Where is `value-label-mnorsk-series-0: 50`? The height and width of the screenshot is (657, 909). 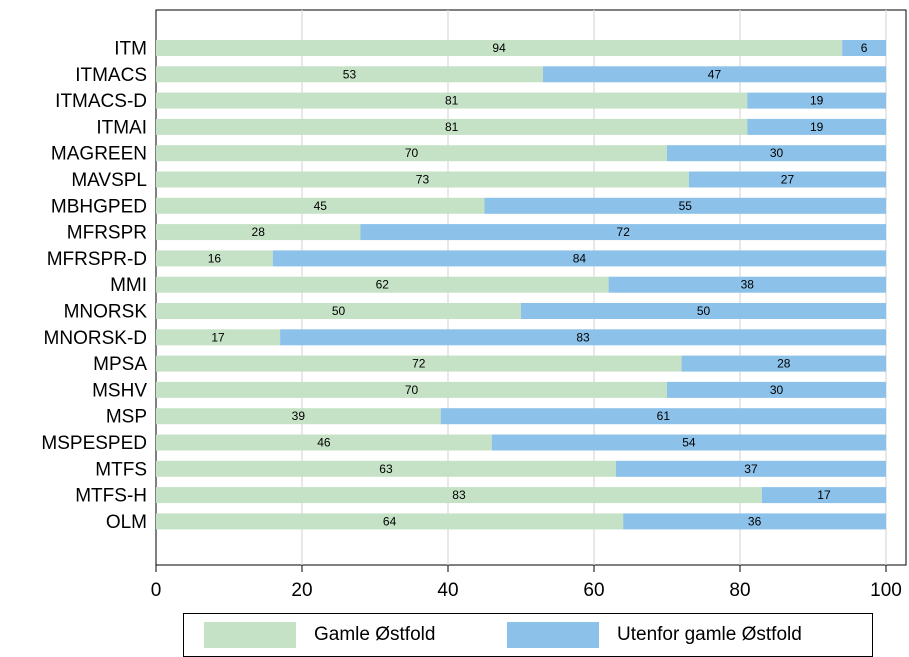
value-label-mnorsk-series-0: 50 is located at coordinates (339, 311).